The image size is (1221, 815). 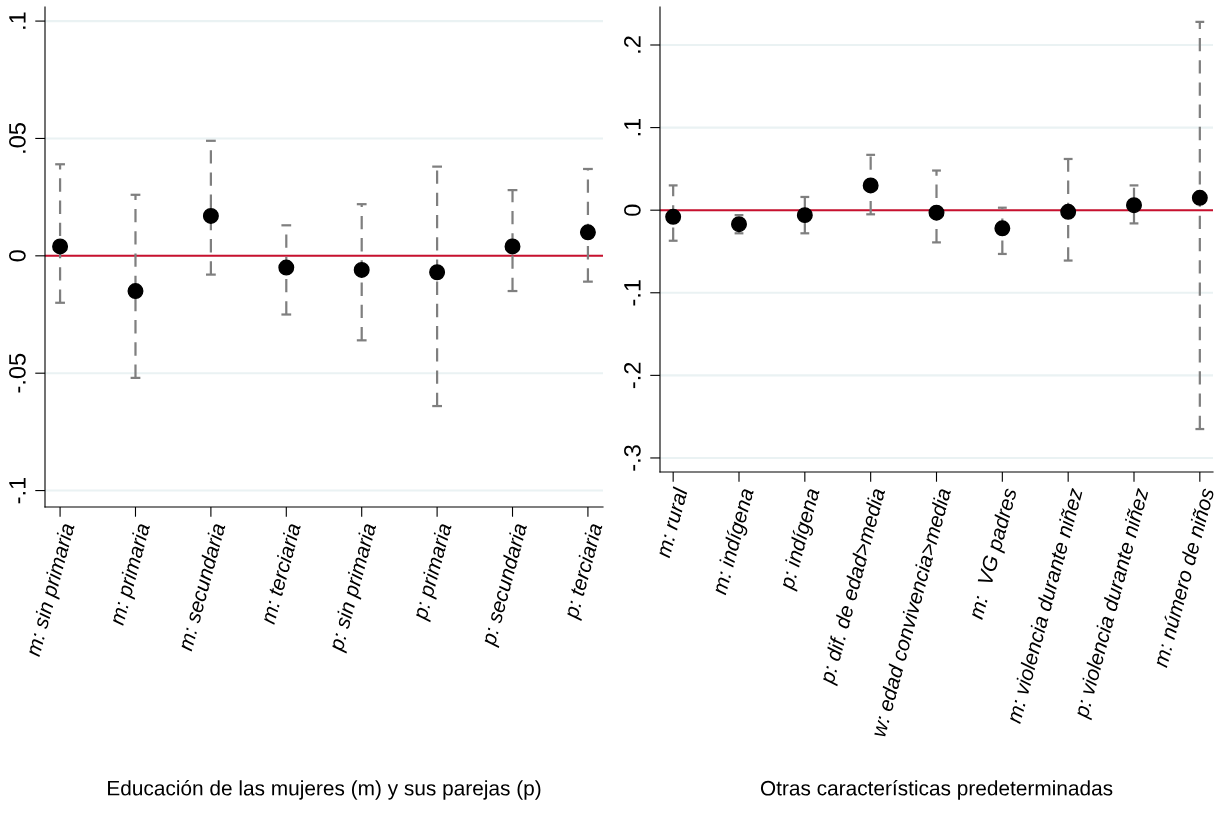 What do you see at coordinates (584, 572) in the screenshot?
I see `x-tick-label: p: terciaria` at bounding box center [584, 572].